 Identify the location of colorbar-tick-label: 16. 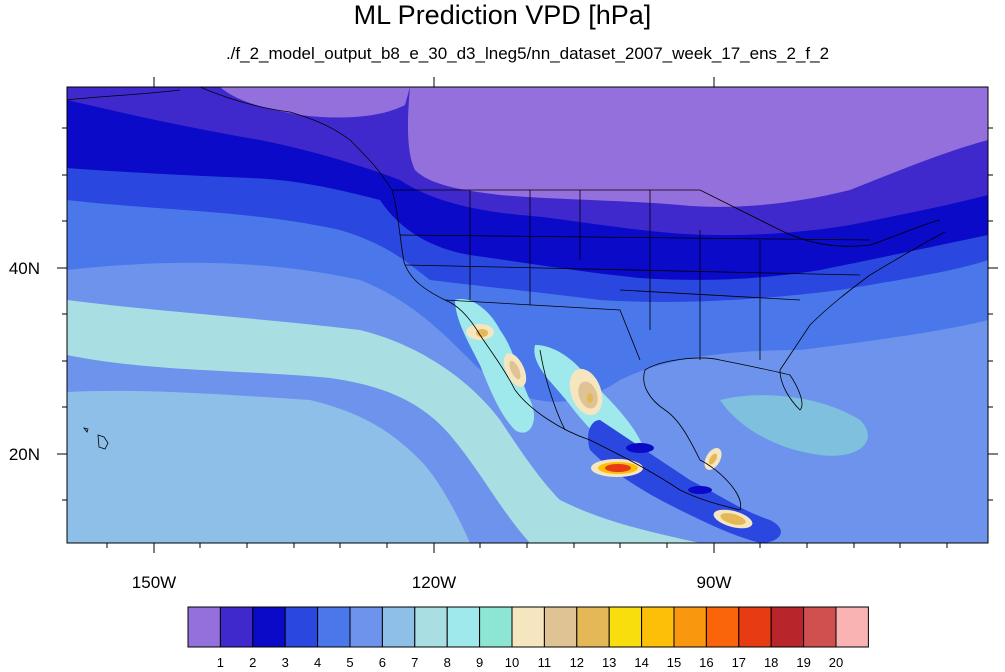
(706, 662).